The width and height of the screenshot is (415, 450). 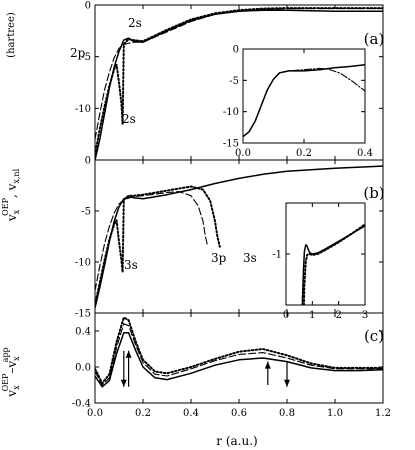 What do you see at coordinates (131, 265) in the screenshot?
I see `curve-label-3s-left: 3s` at bounding box center [131, 265].